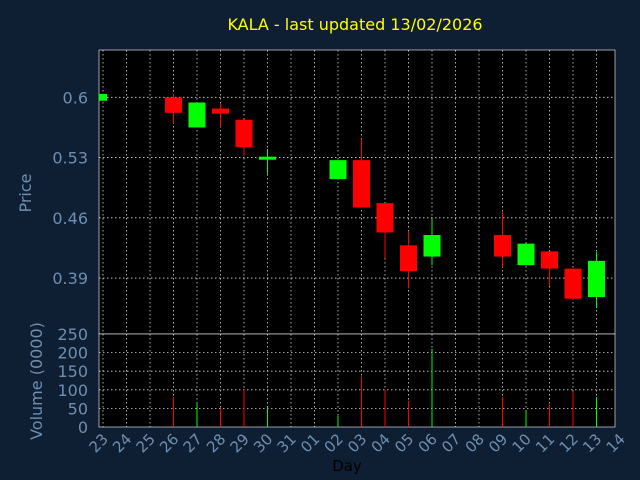 The height and width of the screenshot is (480, 640). Describe the element at coordinates (78, 408) in the screenshot. I see `volume-y-tick-label: 50` at that location.